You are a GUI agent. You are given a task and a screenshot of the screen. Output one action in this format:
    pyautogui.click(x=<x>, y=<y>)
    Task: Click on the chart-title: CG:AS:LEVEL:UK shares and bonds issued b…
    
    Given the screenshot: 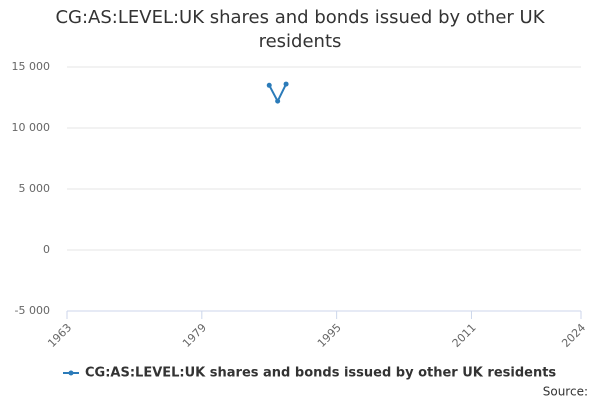 What is the action you would take?
    pyautogui.click(x=300, y=29)
    